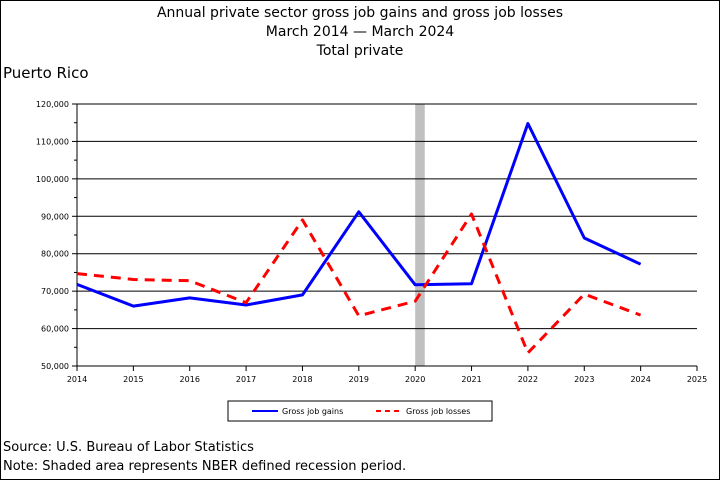 The width and height of the screenshot is (720, 480). Describe the element at coordinates (640, 379) in the screenshot. I see `x-tick-label: 2024` at that location.